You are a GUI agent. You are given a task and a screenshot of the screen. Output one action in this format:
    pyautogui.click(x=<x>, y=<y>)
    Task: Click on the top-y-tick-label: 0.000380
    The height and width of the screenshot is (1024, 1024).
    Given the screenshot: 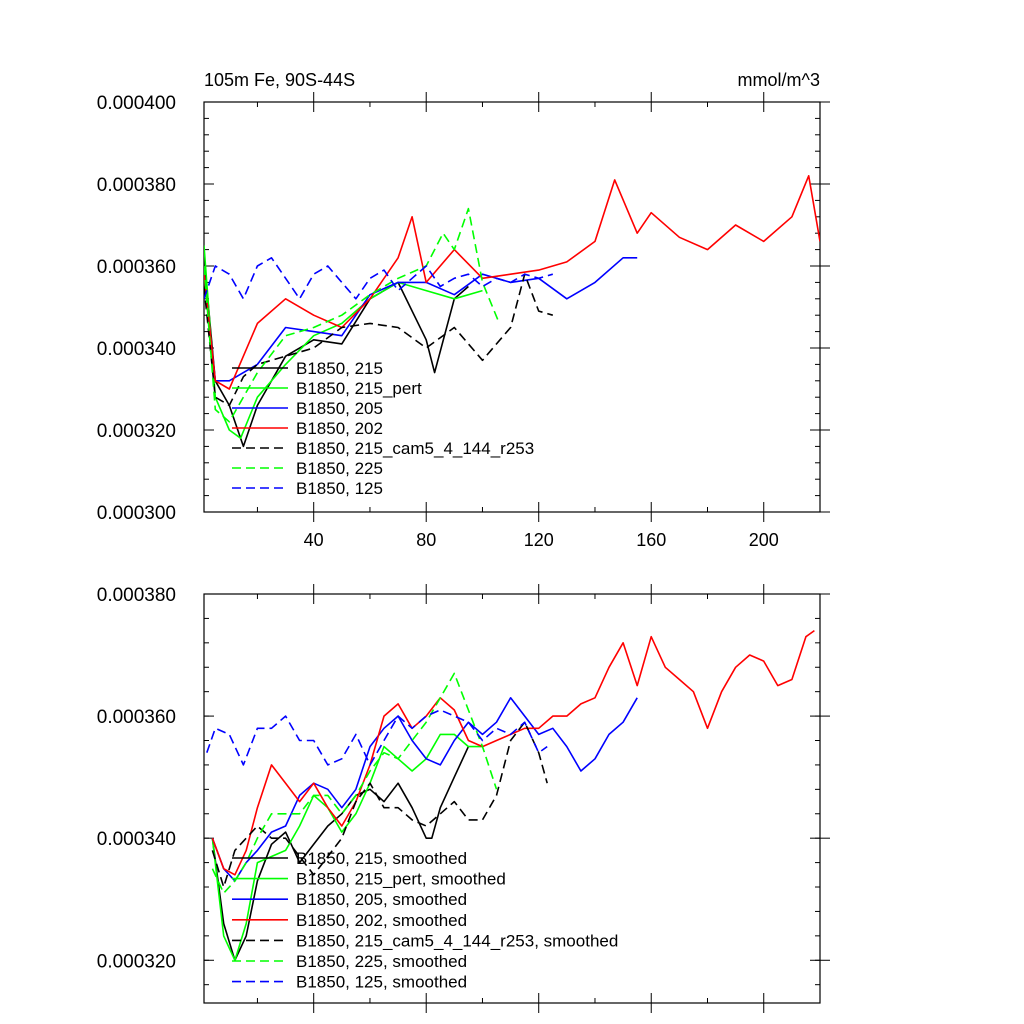 What is the action you would take?
    pyautogui.click(x=136, y=185)
    